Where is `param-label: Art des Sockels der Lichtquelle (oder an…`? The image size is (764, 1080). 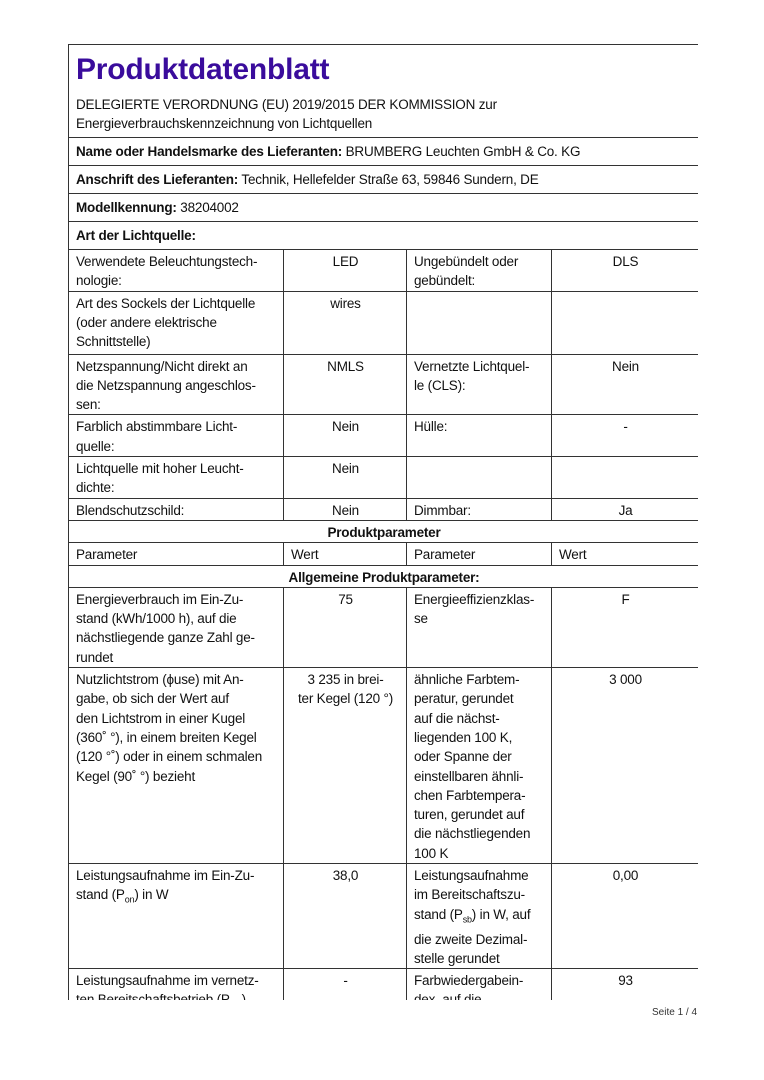
param-label: Art des Sockels der Lichtquelle (oder an… is located at coordinates (176, 322).